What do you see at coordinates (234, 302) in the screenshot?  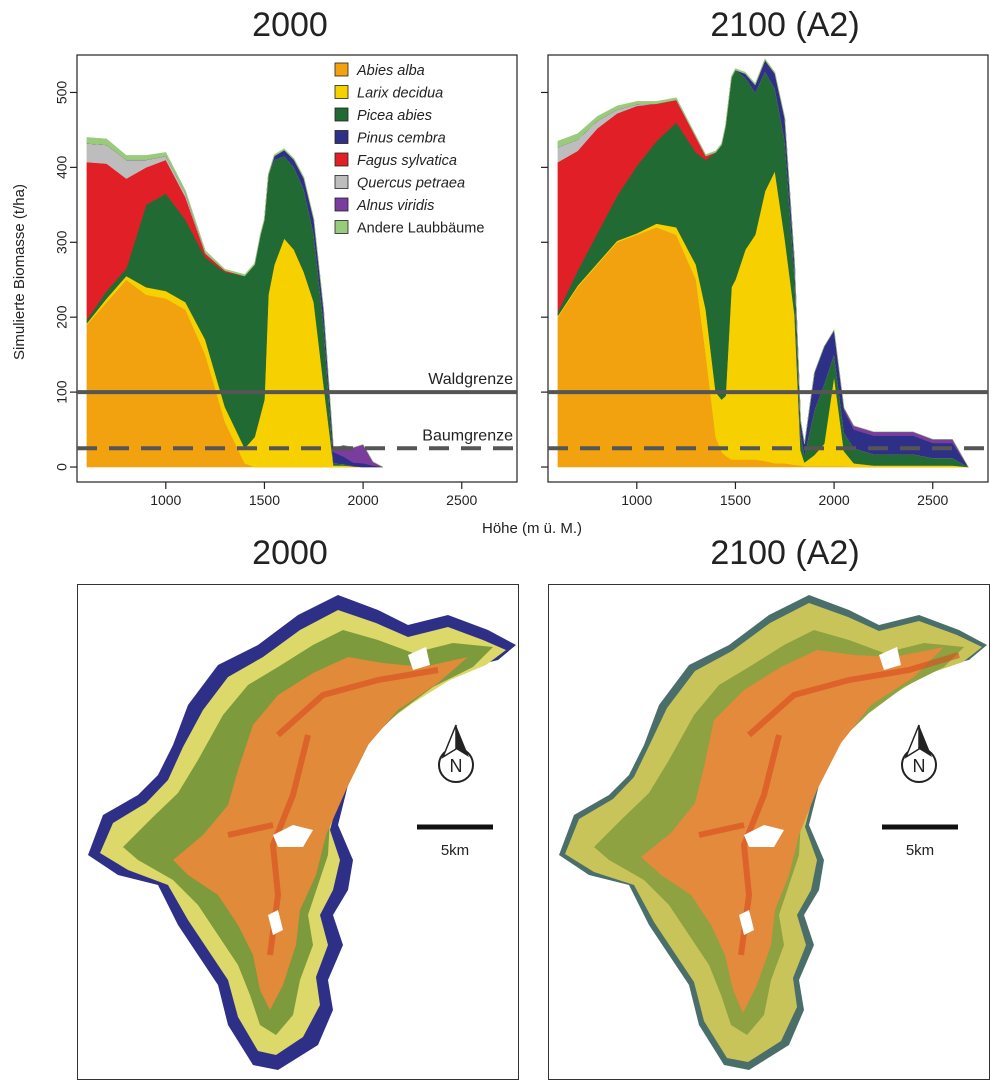 I see `area-andere-laubbaeume` at bounding box center [234, 302].